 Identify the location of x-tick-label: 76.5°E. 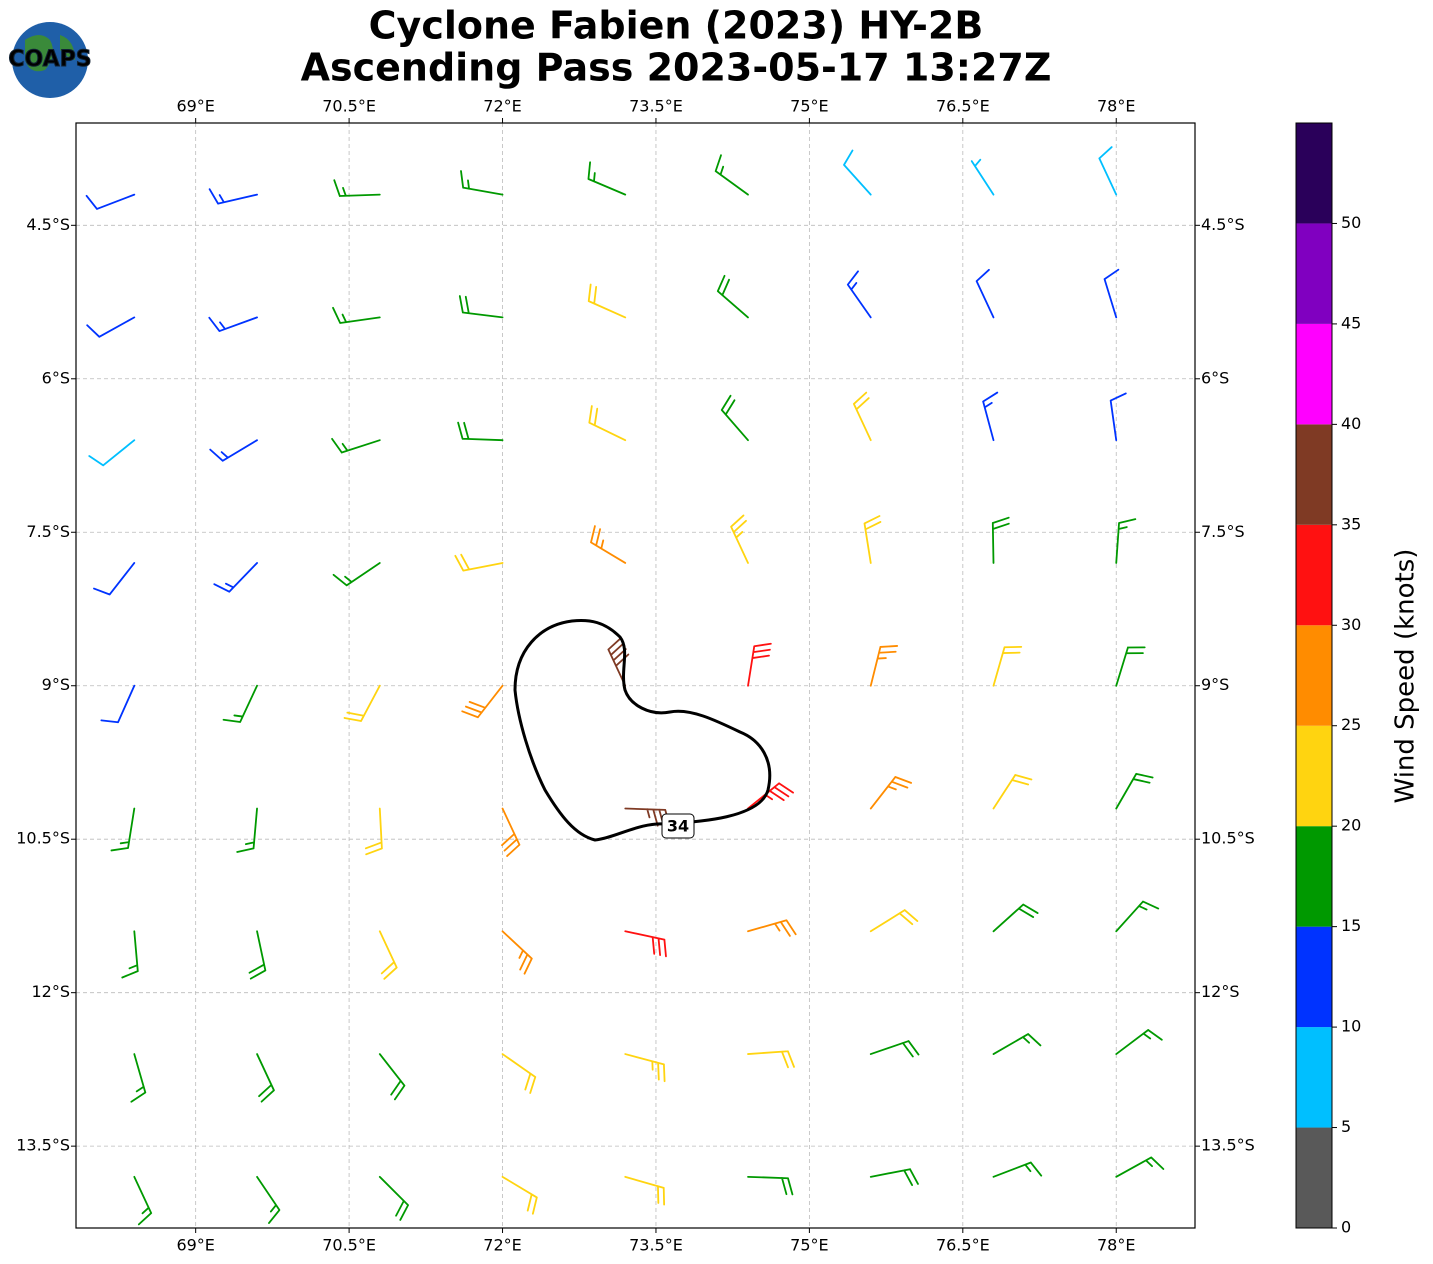
(963, 106).